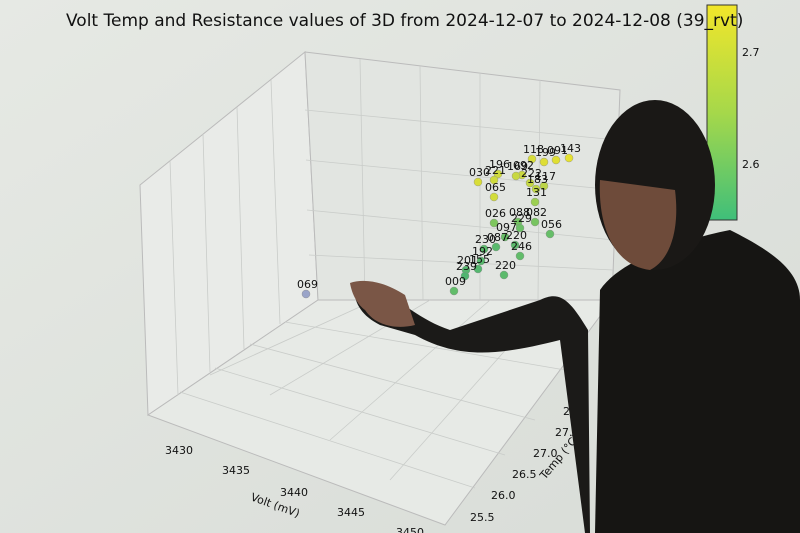 This screenshot has width=800, height=533. What do you see at coordinates (236, 470) in the screenshot?
I see `volt-tick-label: 3435` at bounding box center [236, 470].